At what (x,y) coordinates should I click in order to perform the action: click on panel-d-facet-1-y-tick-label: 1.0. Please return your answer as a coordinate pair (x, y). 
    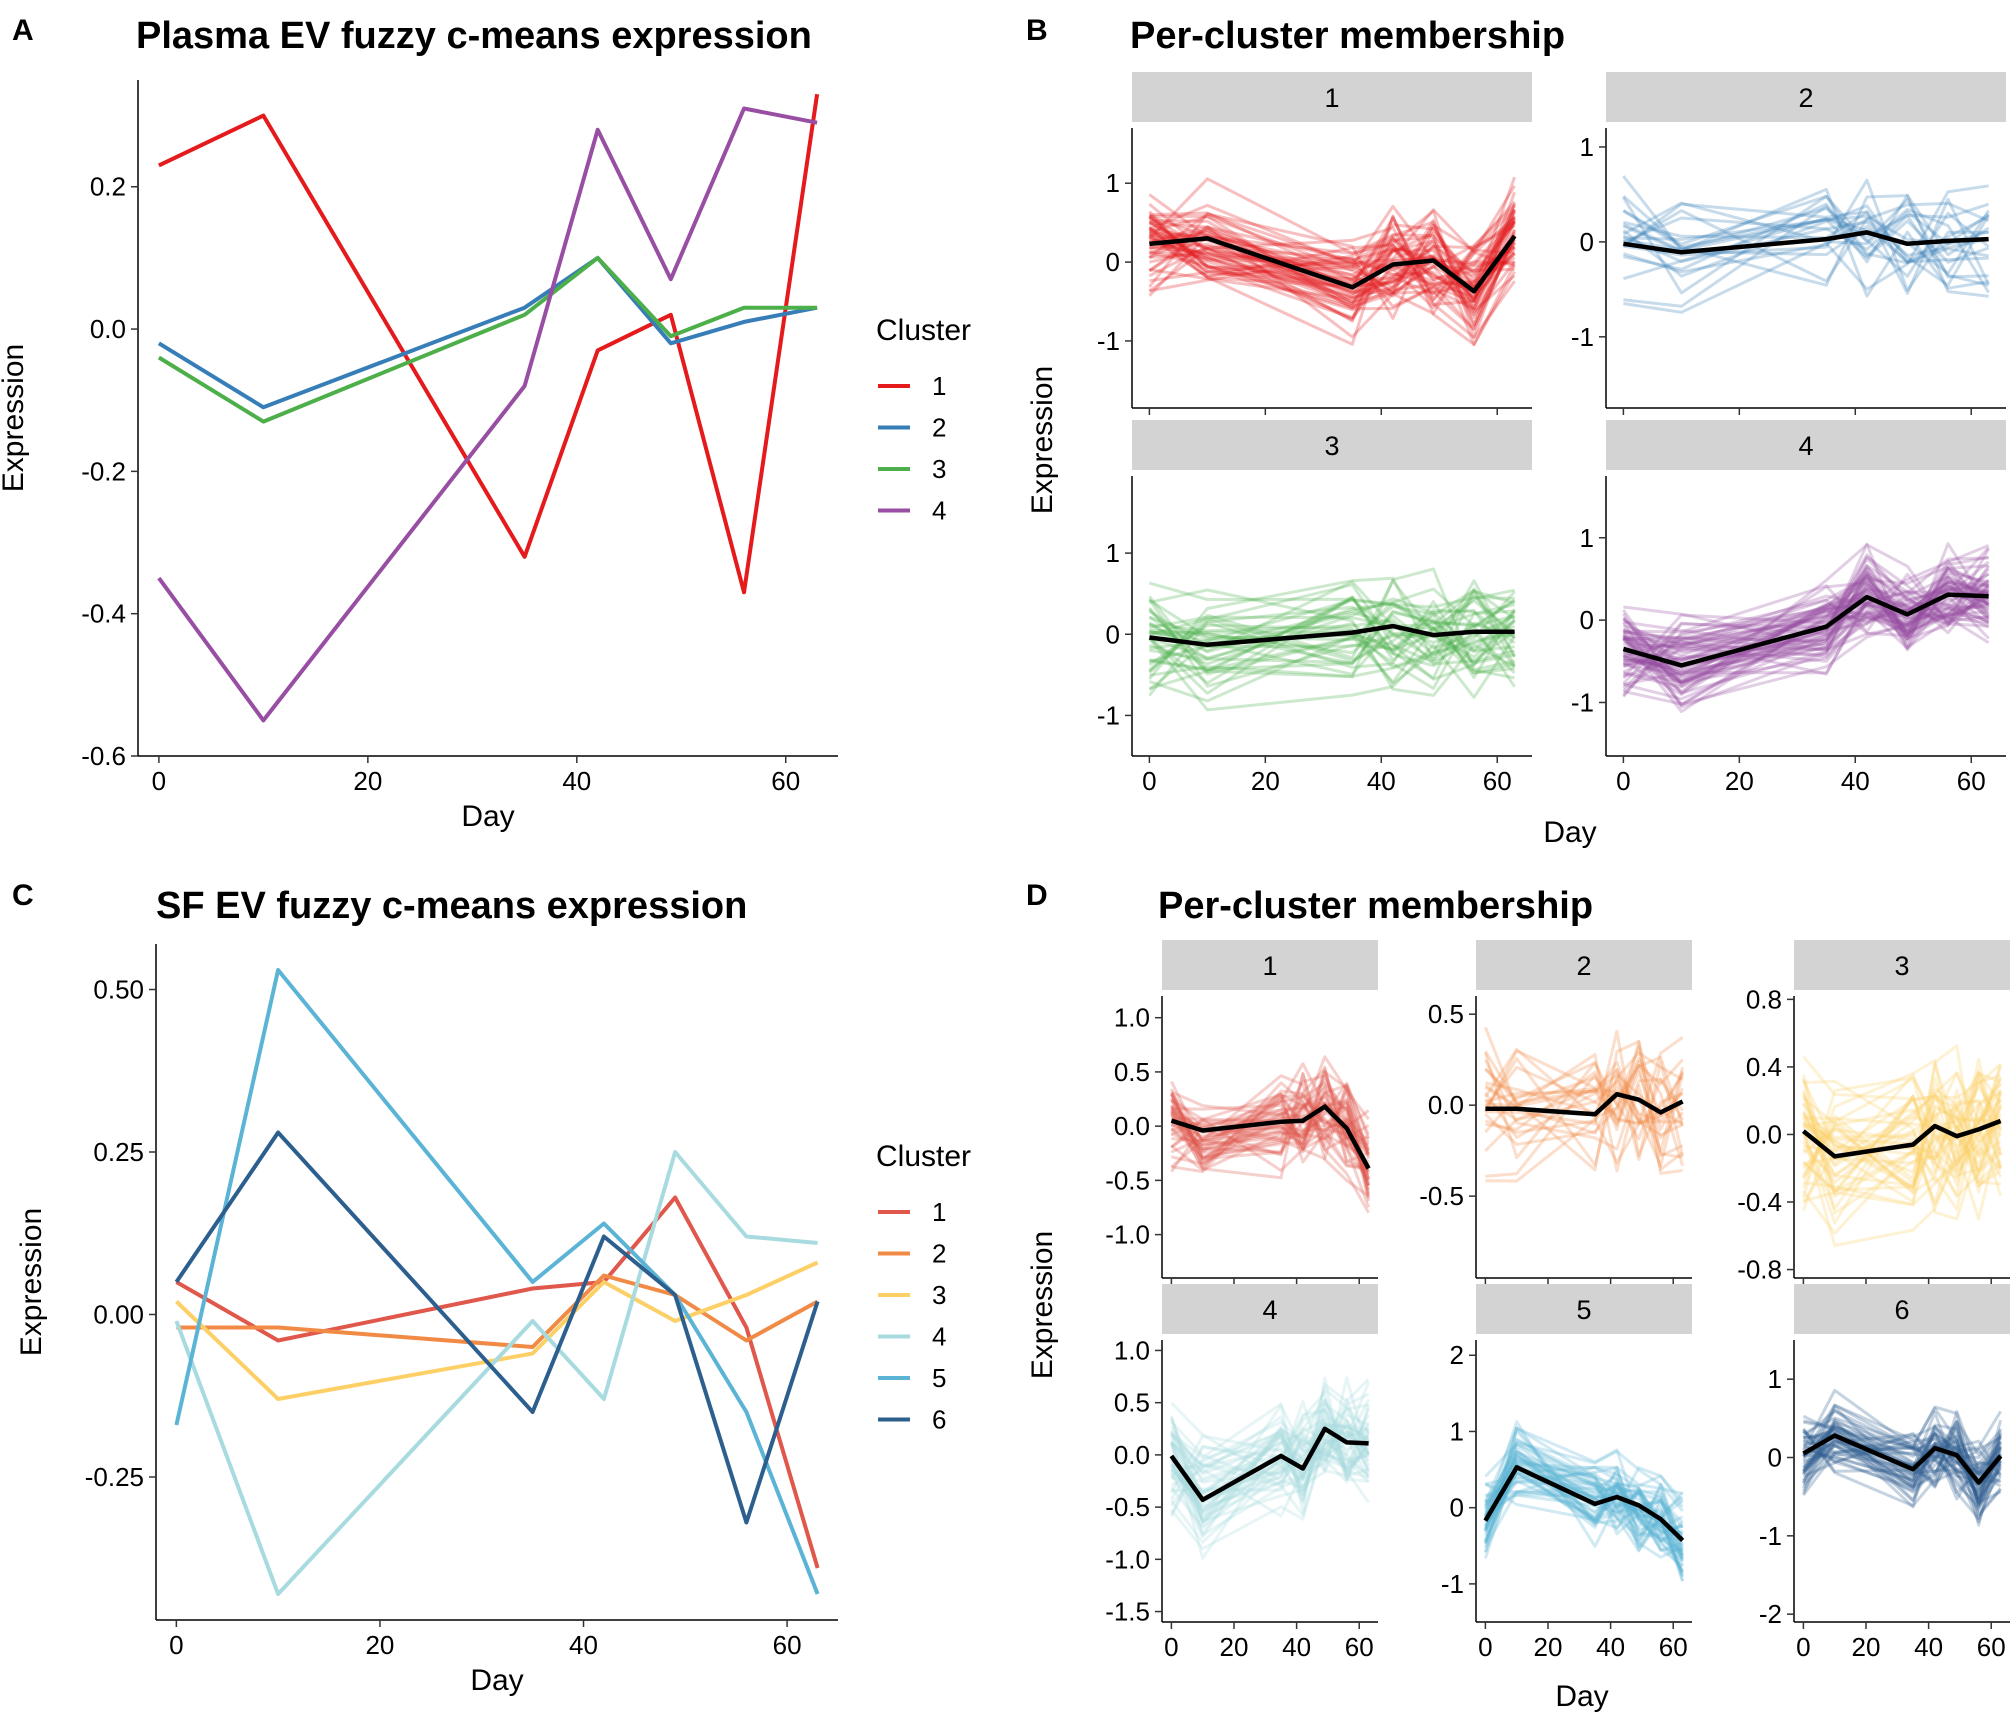
    Looking at the image, I should click on (1132, 1018).